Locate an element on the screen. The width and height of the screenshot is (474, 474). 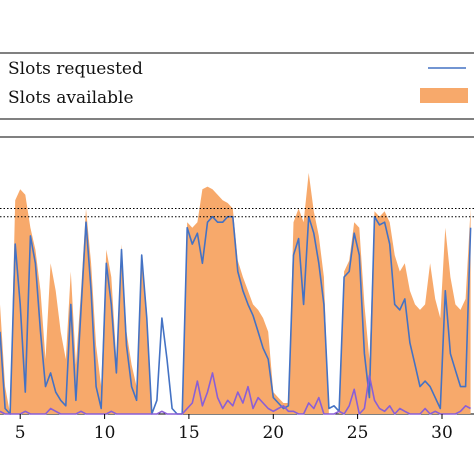
x-tick-label: 20 is located at coordinates (273, 433).